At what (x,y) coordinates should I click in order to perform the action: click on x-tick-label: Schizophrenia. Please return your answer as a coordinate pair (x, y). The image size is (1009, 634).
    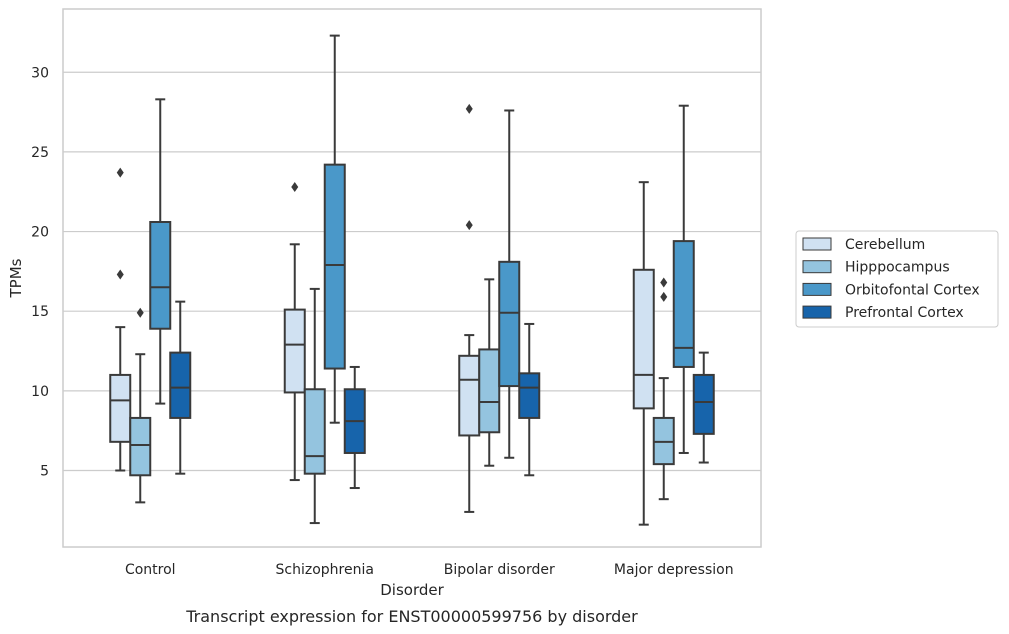
    Looking at the image, I should click on (325, 570).